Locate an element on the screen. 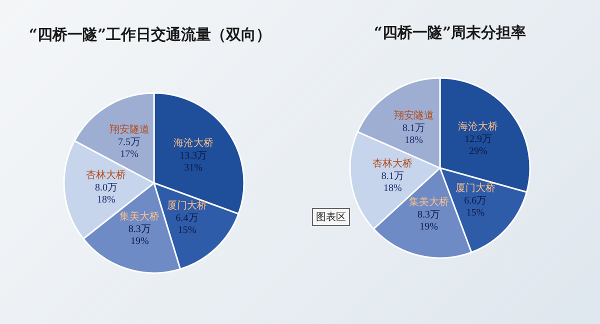 Image resolution: width=600 pixels, height=324 pixels. data-label: 8.0万 18% is located at coordinates (106, 194).